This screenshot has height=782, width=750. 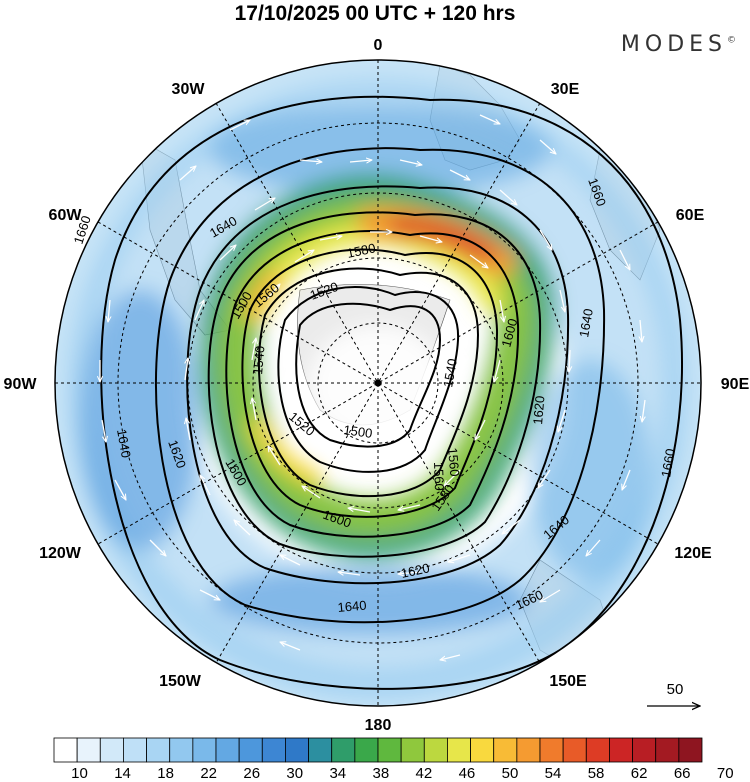 I want to click on colorbar: 10 14 18 22 26 30 34 38 42 46 50 54 58 62 66 70, so click(x=393, y=759).